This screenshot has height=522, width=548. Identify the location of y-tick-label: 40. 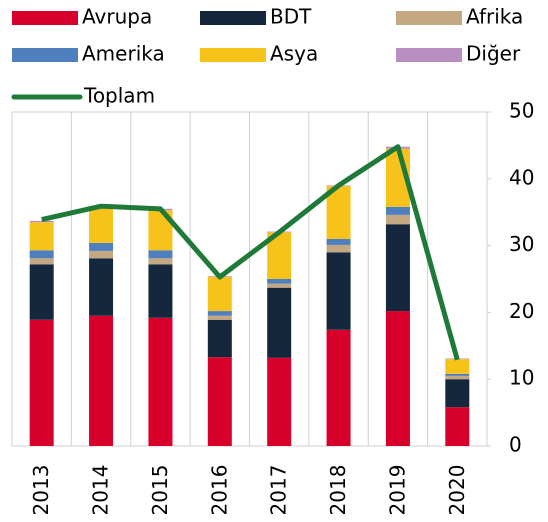
(521, 177).